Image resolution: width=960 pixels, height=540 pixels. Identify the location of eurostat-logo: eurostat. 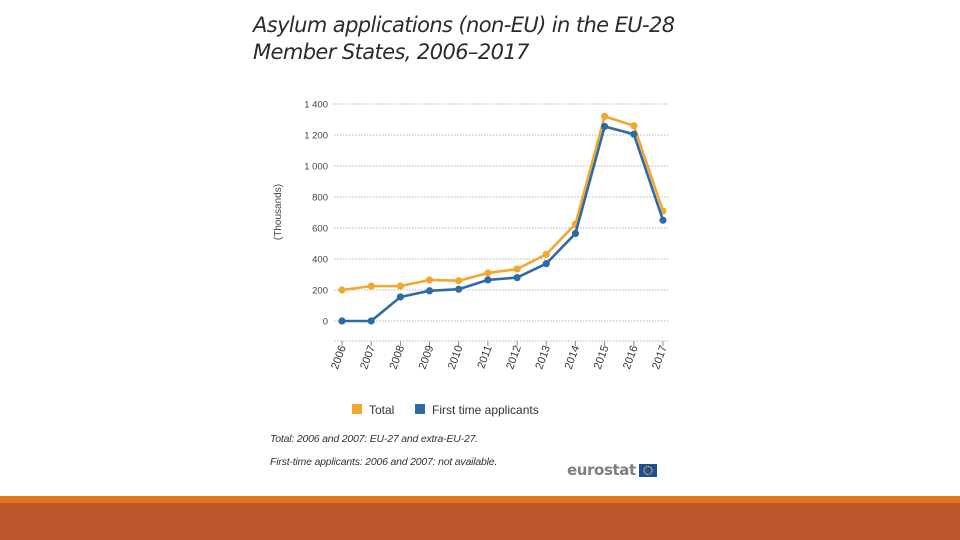
(612, 470).